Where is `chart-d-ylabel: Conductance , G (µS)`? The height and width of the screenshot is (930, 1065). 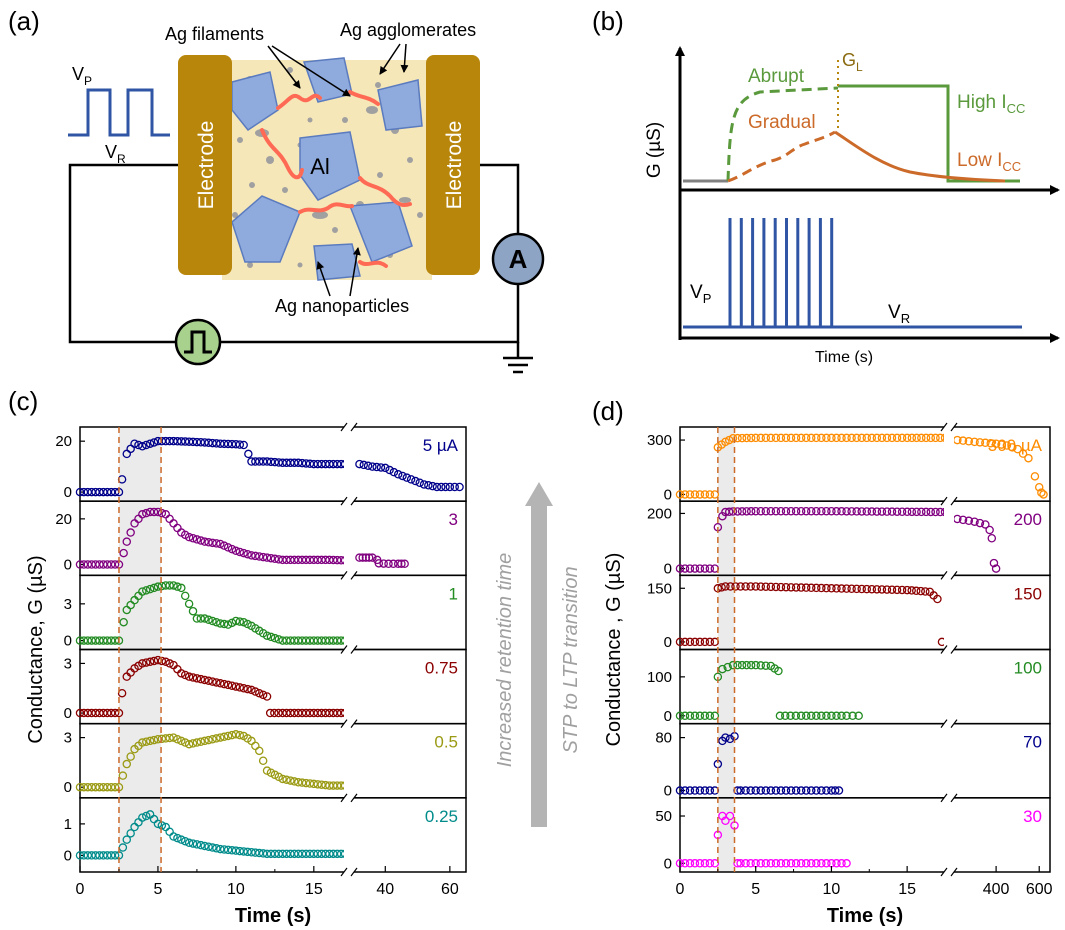
chart-d-ylabel: Conductance , G (µS) is located at coordinates (614, 650).